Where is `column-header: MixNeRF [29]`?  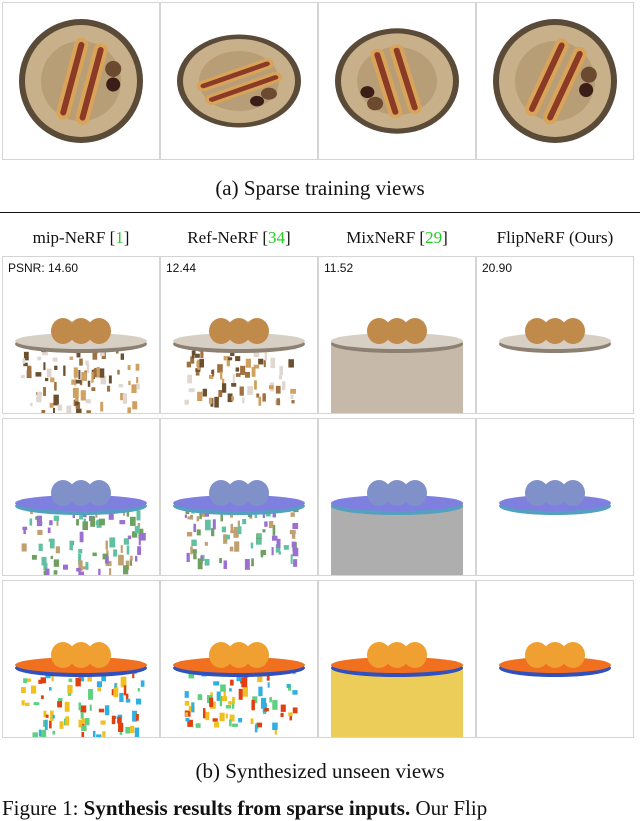
column-header: MixNeRF [29] is located at coordinates (397, 238).